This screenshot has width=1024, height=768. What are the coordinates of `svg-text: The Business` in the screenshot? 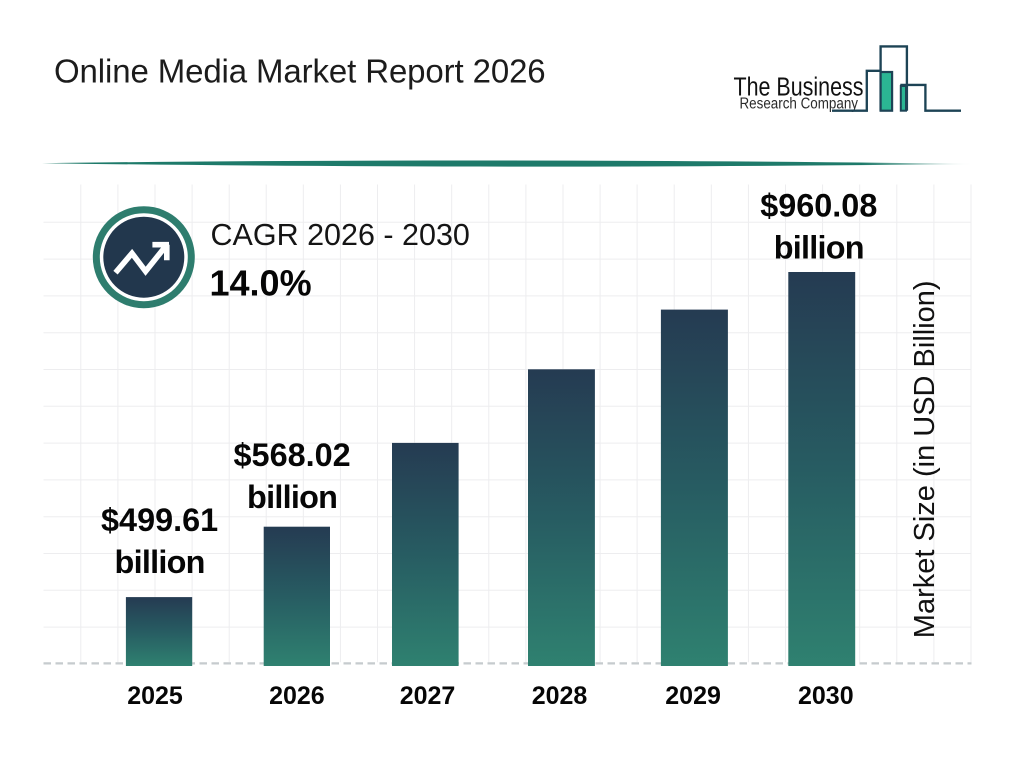 It's located at (799, 88).